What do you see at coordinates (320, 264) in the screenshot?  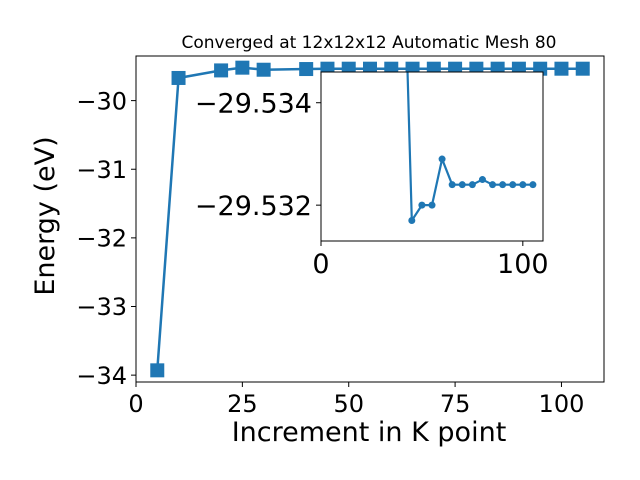 I see `inset-x-tick-label: 0` at bounding box center [320, 264].